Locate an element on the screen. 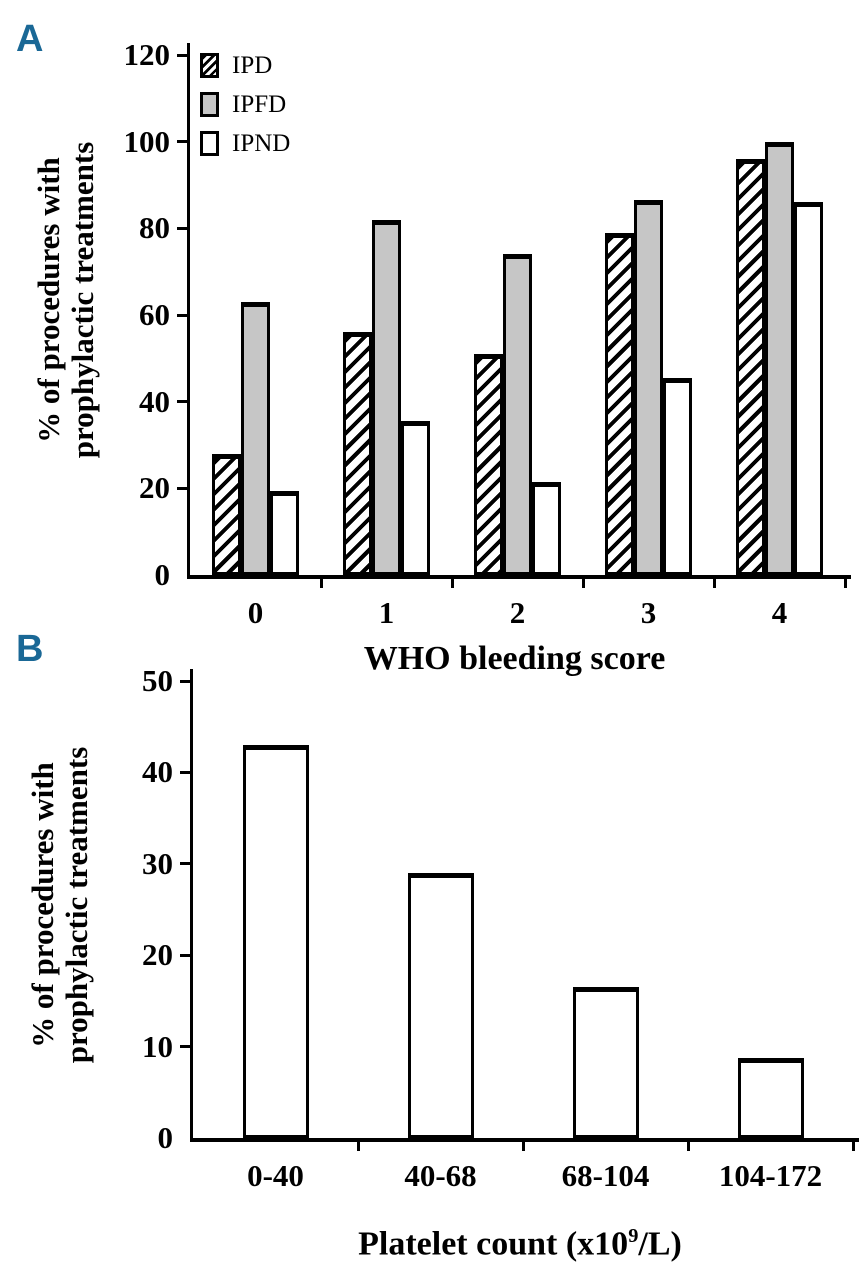  legend-item-IPD: IPD is located at coordinates (245, 65).